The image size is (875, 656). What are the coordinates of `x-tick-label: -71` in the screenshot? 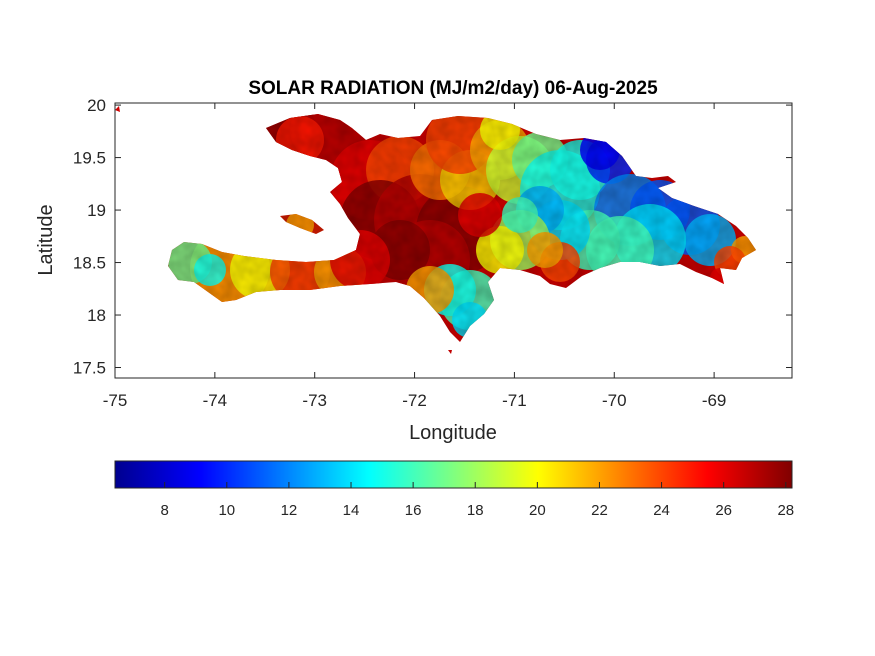 It's located at (514, 400).